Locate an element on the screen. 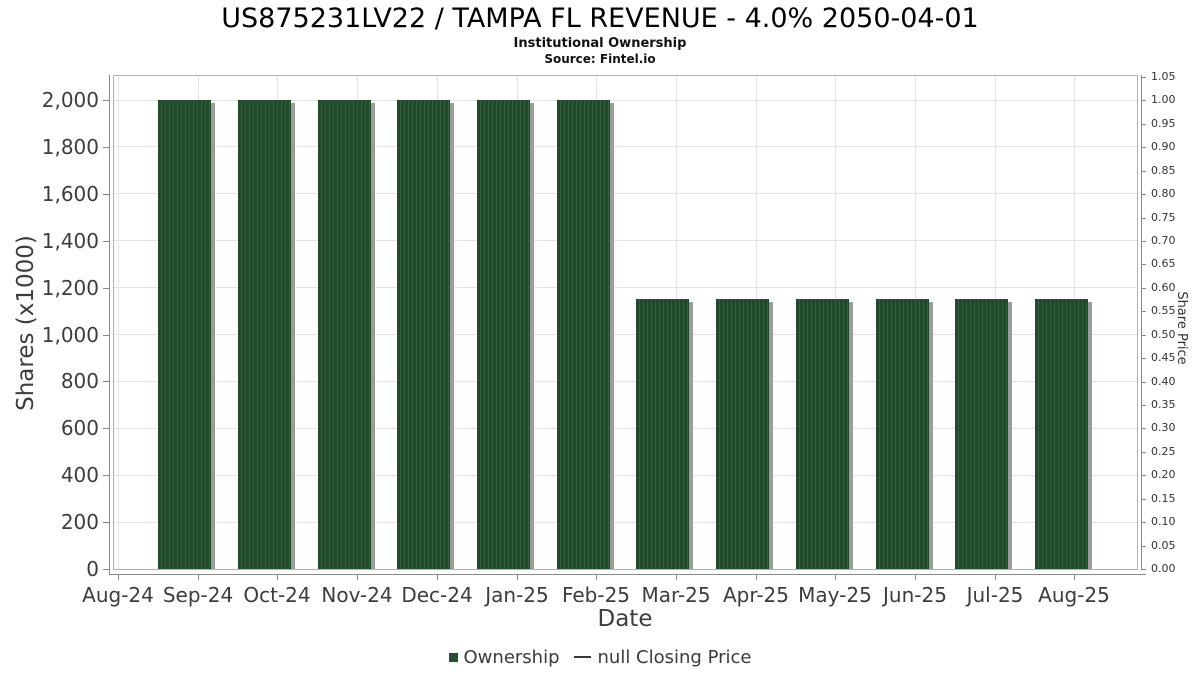 Image resolution: width=1200 pixels, height=675 pixels. right-axis-tick-label: 0.05 is located at coordinates (1163, 545).